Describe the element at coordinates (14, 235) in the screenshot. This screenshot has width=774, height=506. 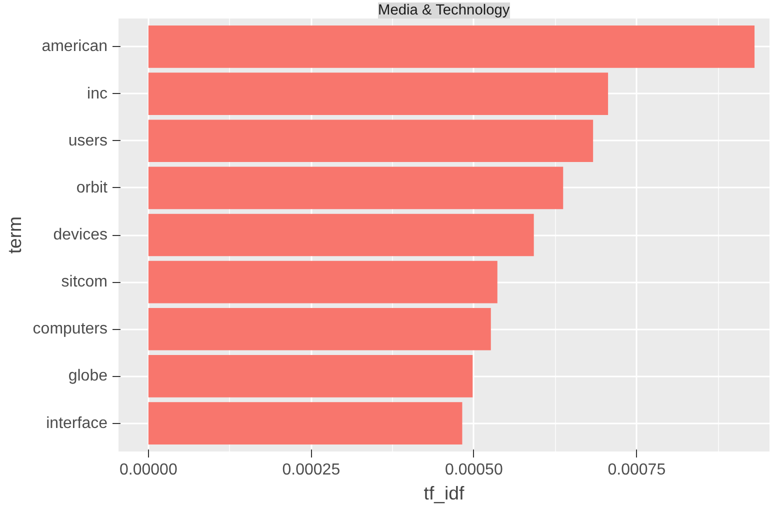
I see `y-axis-title: term` at that location.